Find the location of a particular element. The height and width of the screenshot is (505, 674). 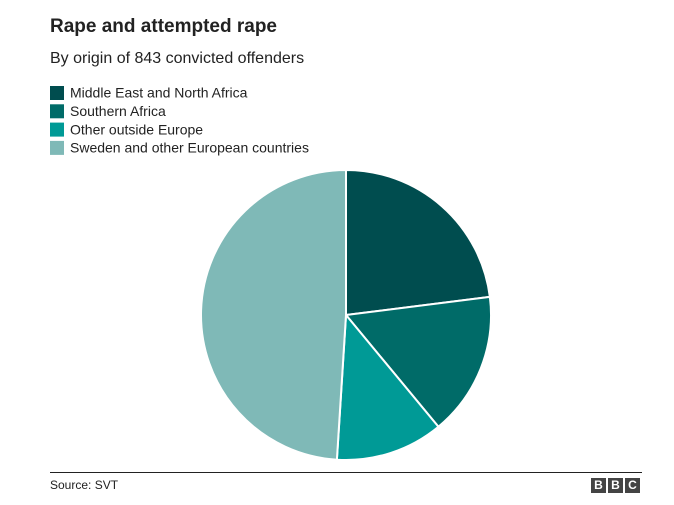

legend-label: Middle East and North Africa is located at coordinates (159, 93).